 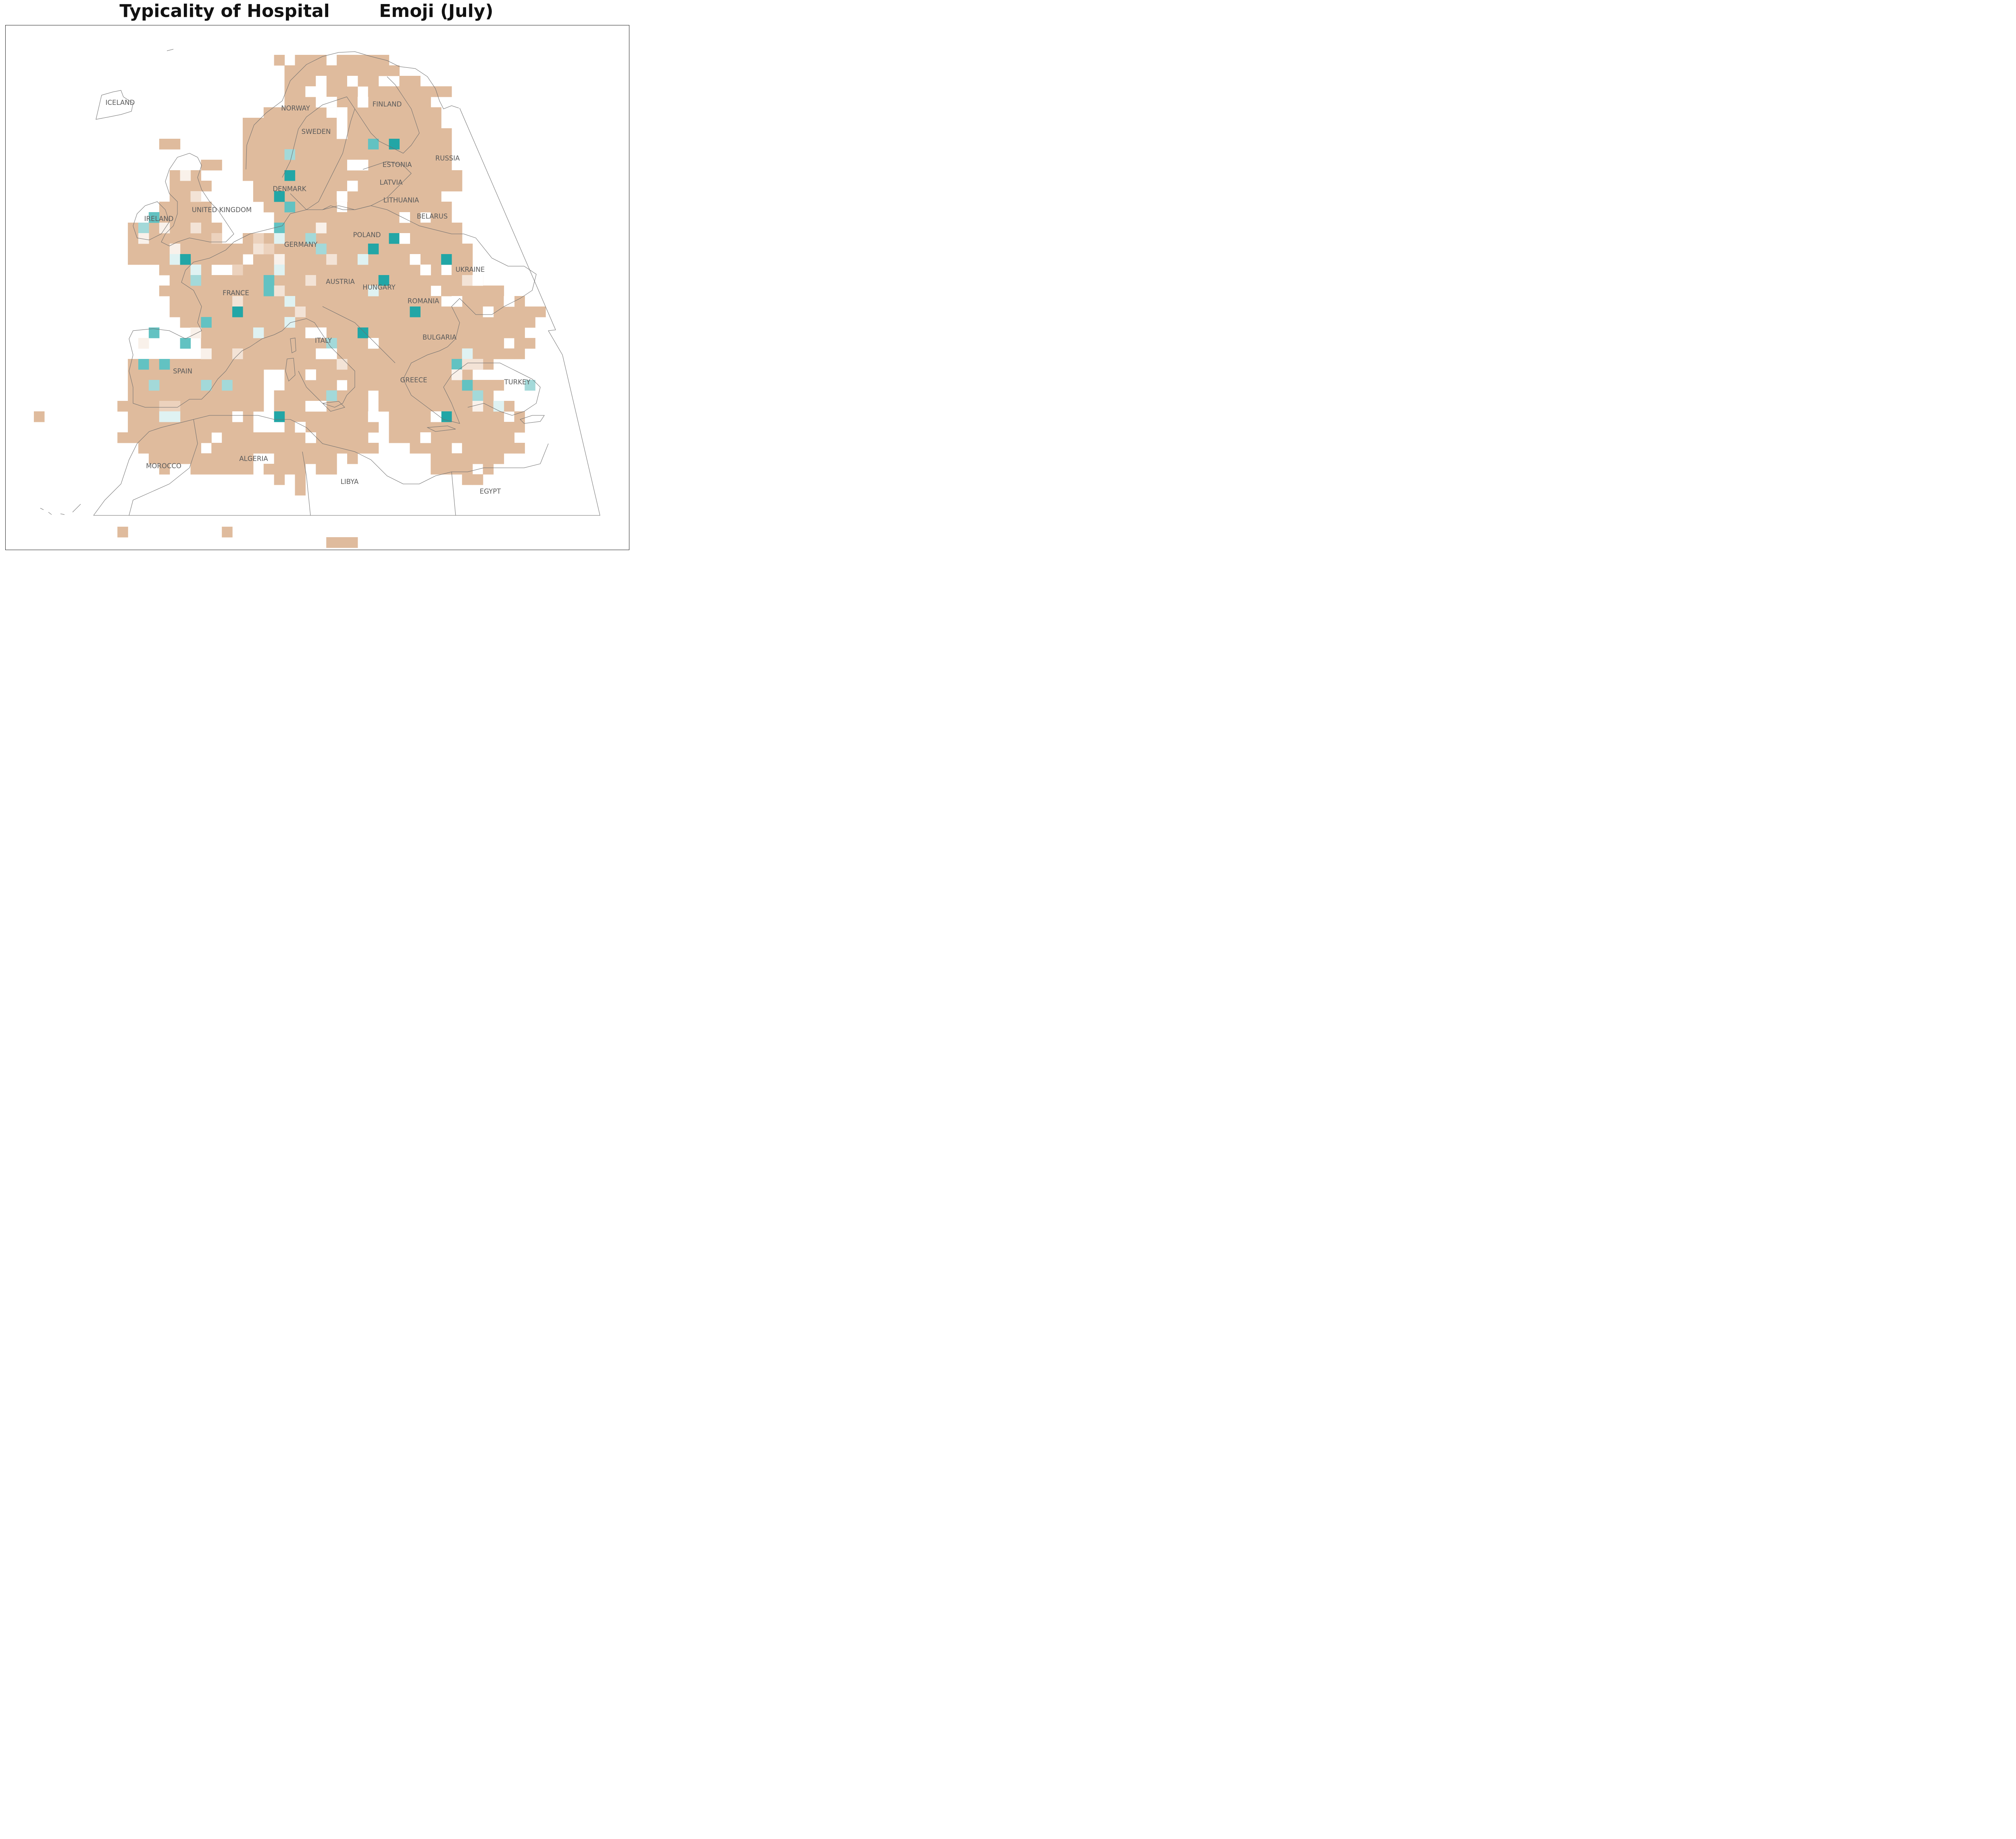 I want to click on country-label-greece: GREECE, so click(x=413, y=380).